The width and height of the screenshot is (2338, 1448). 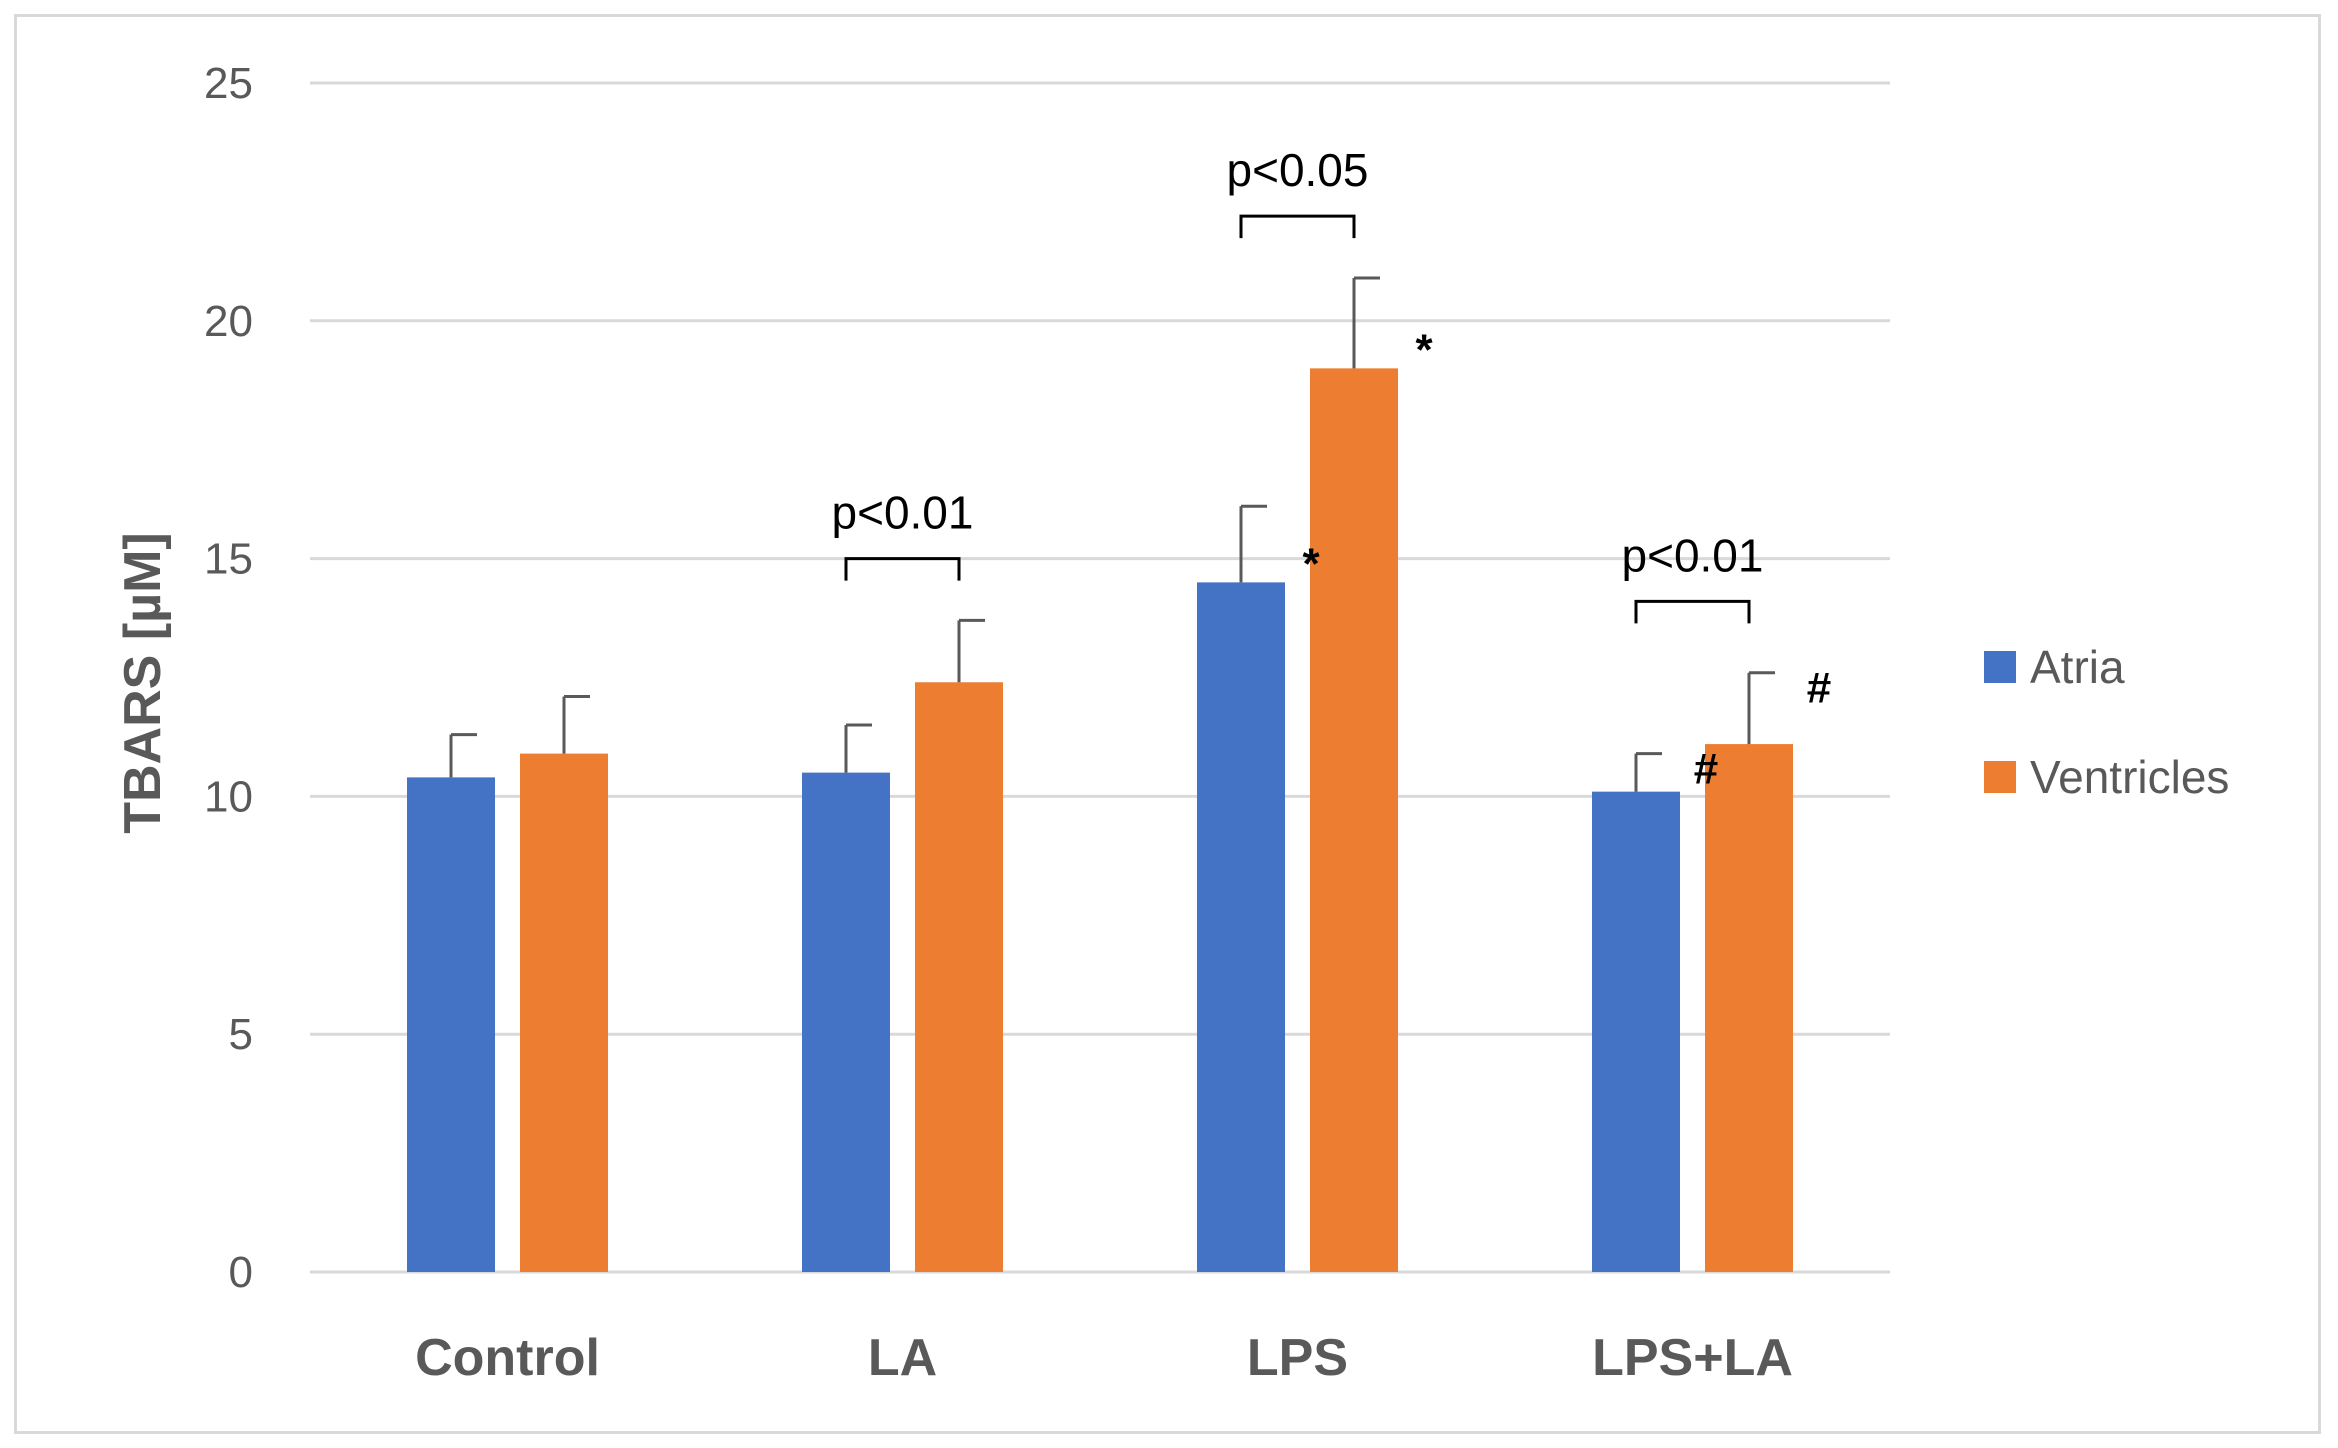 I want to click on x-axis-categories: Control LA LPS LPS+LA, so click(x=1104, y=1358).